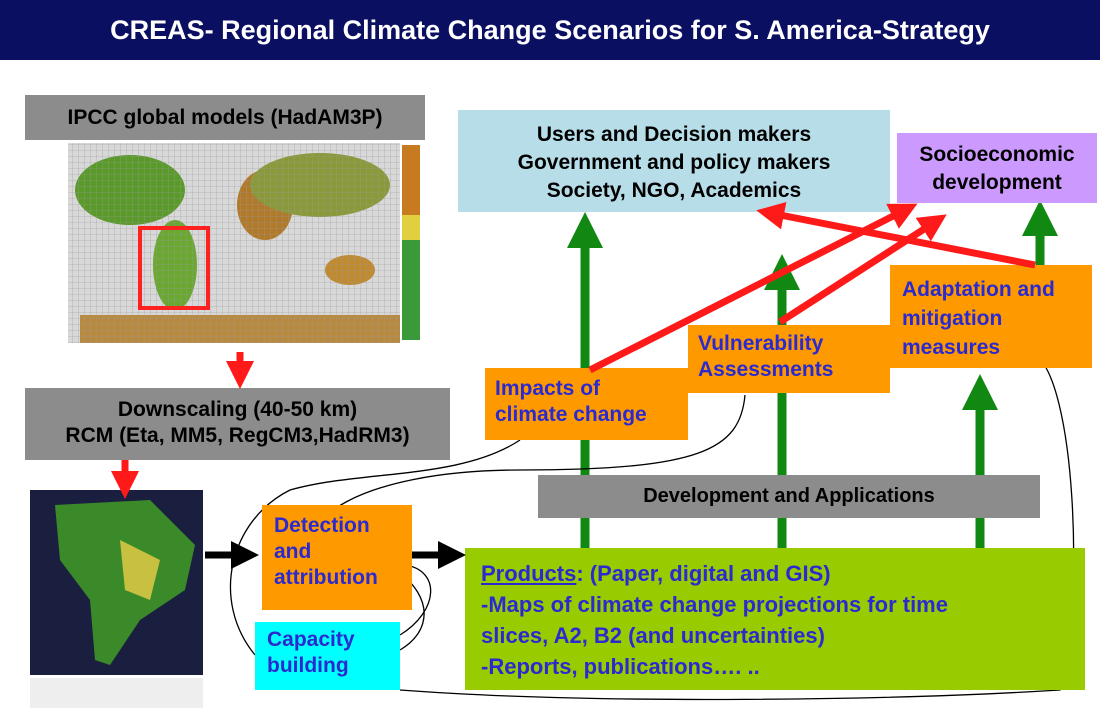  Describe the element at coordinates (571, 414) in the screenshot. I see `impacts-line: climate change` at that location.